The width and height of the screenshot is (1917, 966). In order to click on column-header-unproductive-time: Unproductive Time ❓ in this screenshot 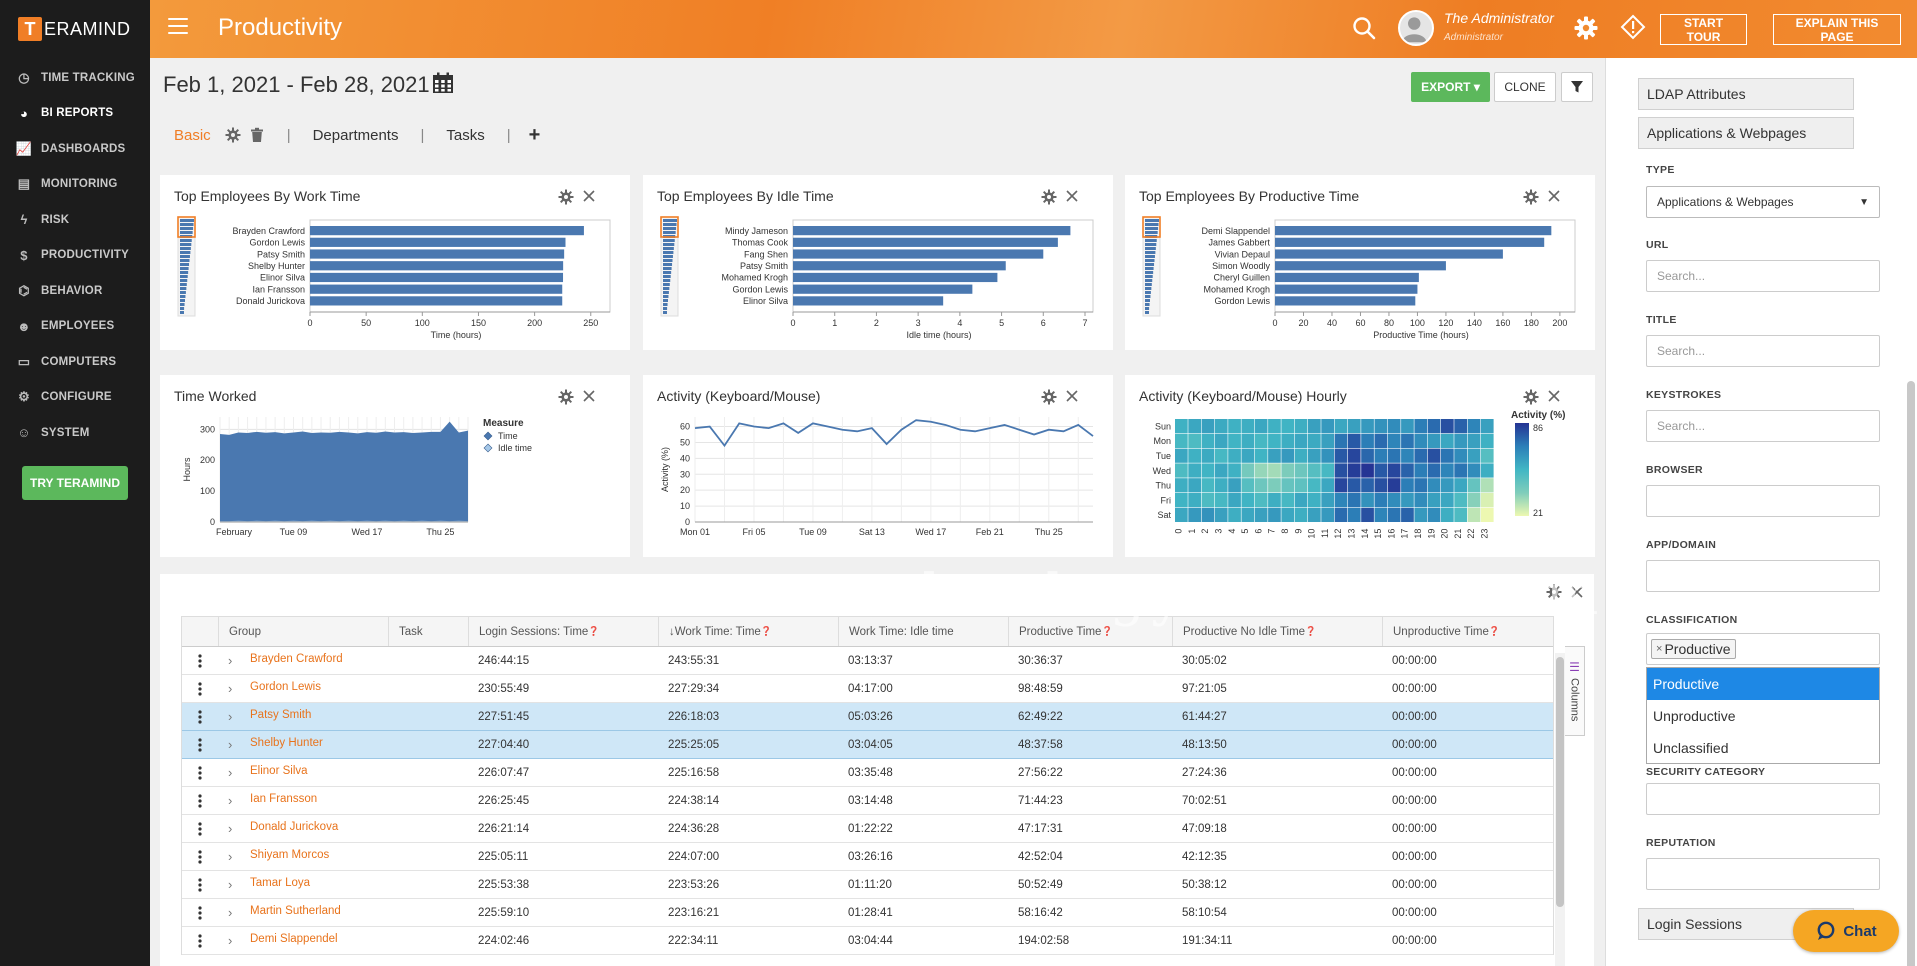, I will do `click(1458, 631)`.